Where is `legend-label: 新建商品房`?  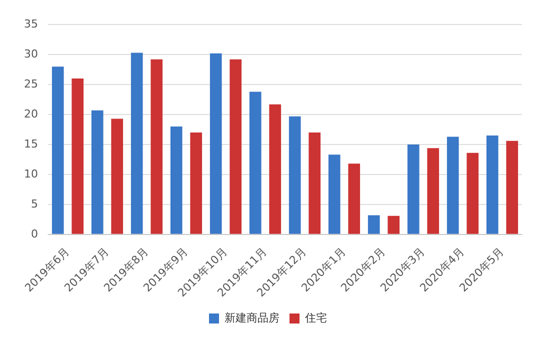 legend-label: 新建商品房 is located at coordinates (252, 317).